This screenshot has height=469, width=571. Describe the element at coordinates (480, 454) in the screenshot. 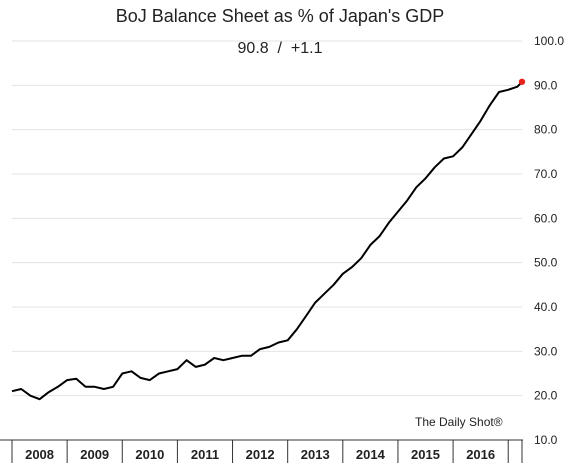

I see `x-tick-label: 2016` at that location.